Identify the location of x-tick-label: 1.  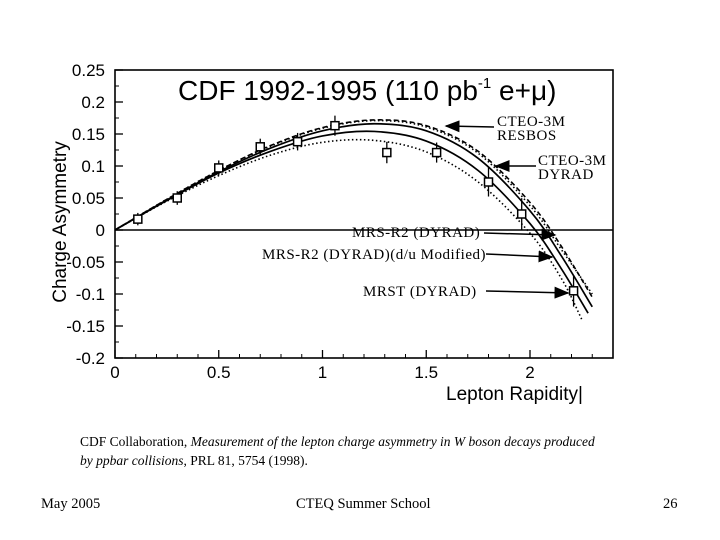
(322, 372).